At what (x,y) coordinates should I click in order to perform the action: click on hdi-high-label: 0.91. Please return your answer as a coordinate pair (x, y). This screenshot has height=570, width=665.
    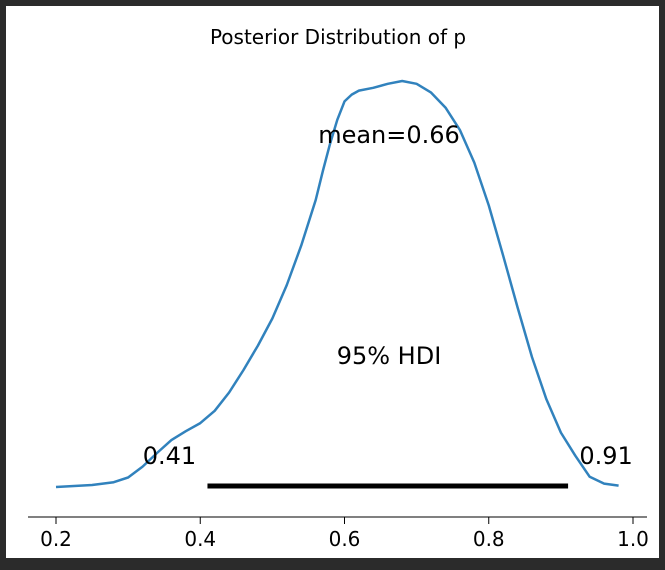
    Looking at the image, I should click on (605, 456).